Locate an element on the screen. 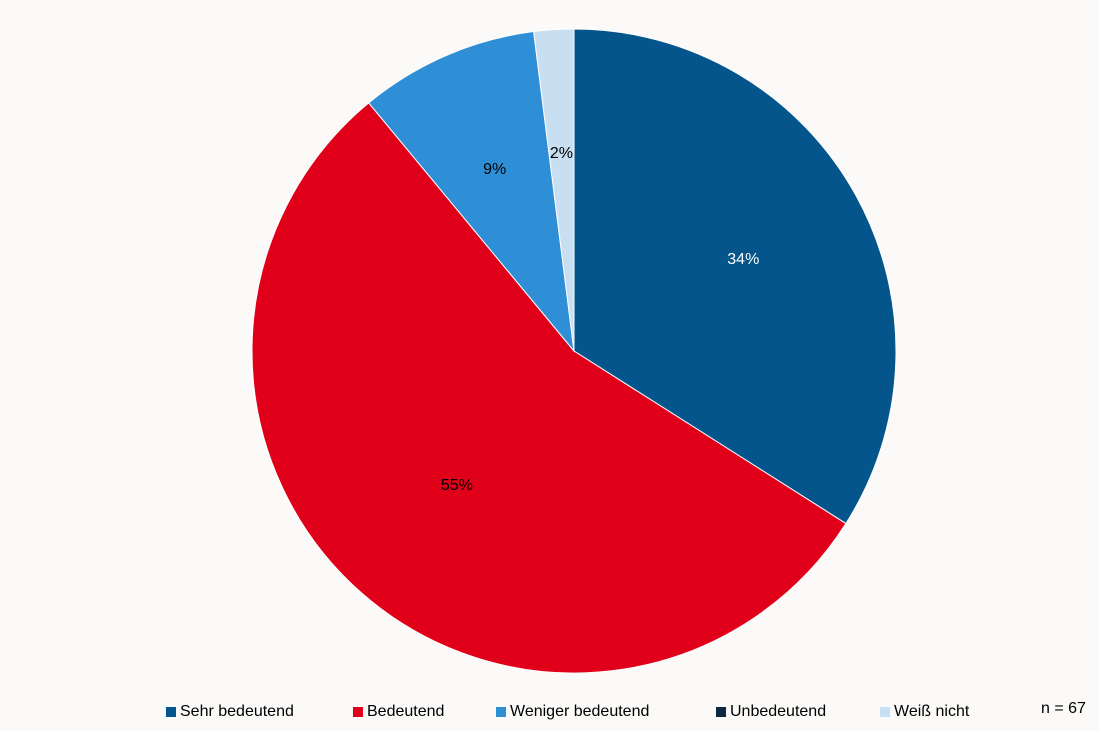  legend-swatch-bedeutend is located at coordinates (358, 712).